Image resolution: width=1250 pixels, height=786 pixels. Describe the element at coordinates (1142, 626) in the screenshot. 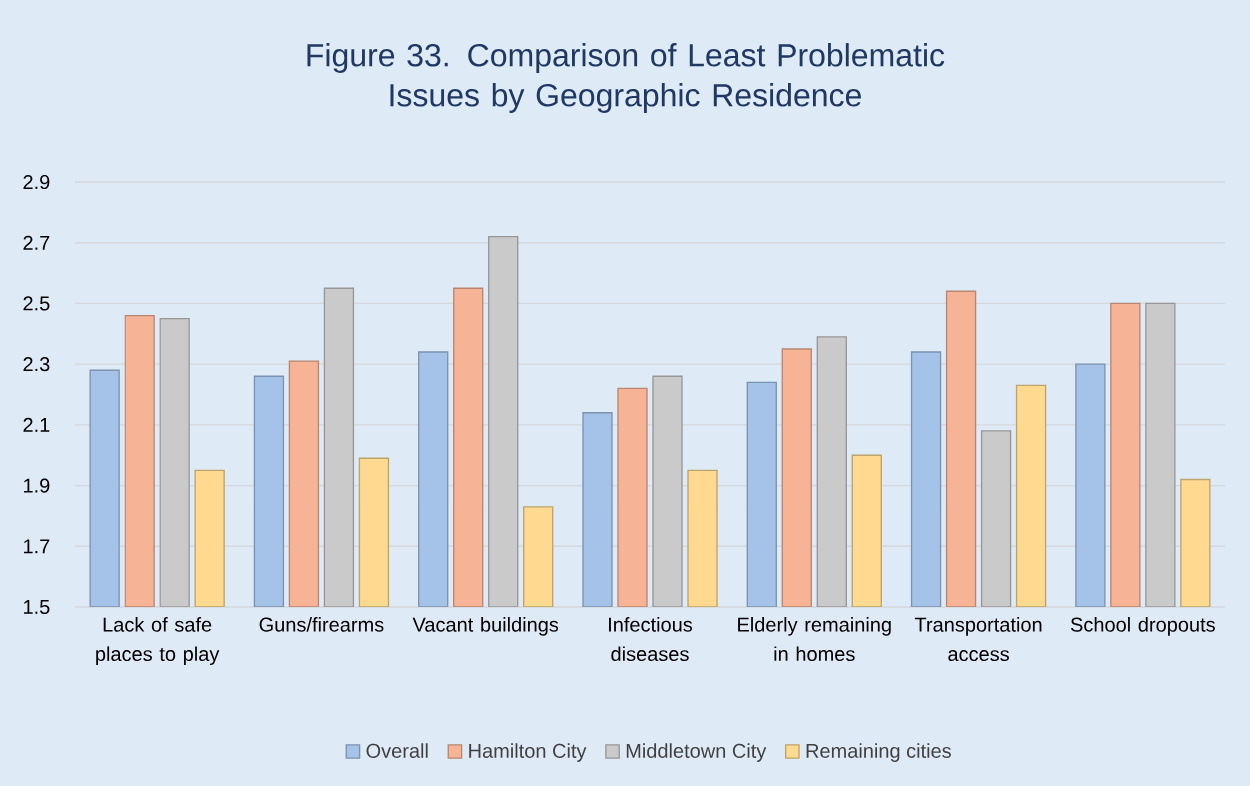

I see `x-tick-label: School dropouts` at that location.